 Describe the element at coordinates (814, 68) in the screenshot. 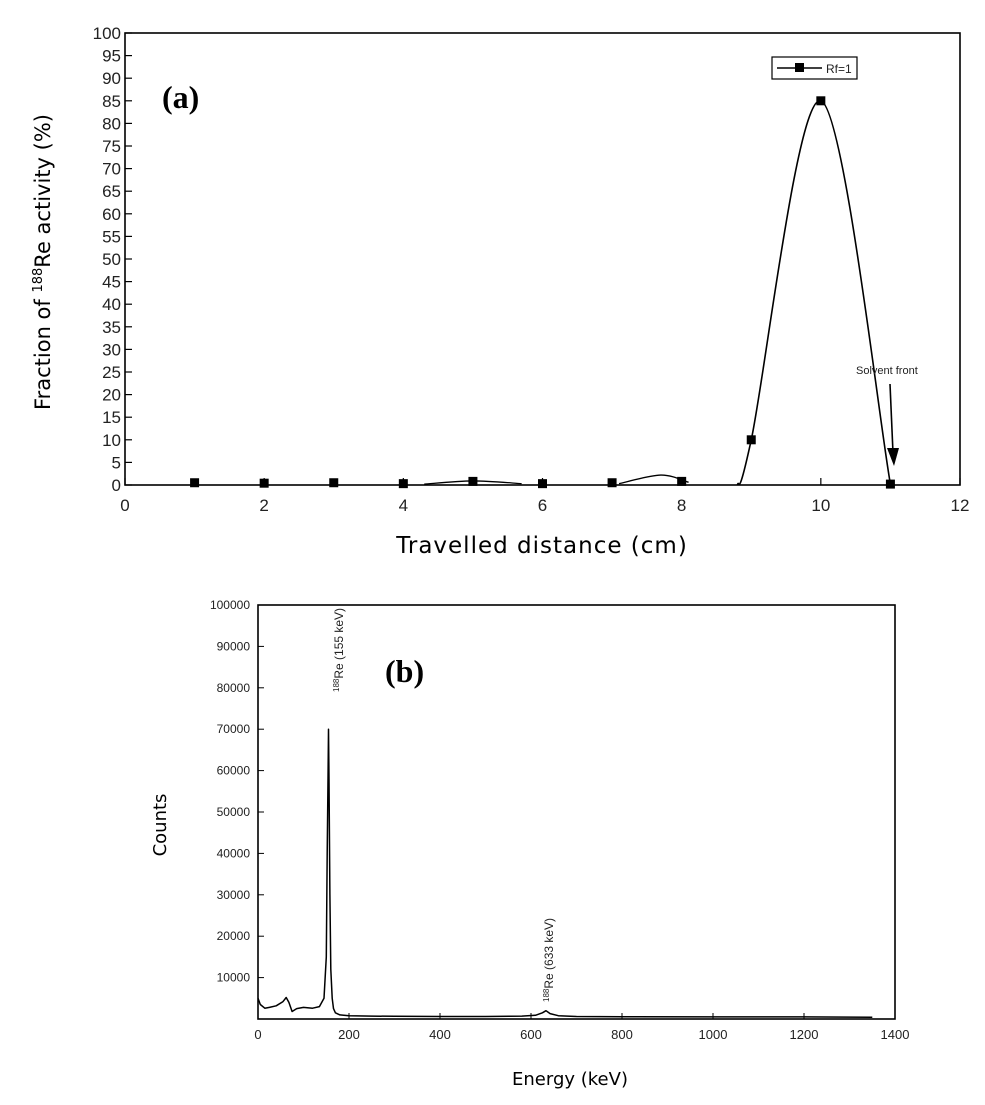

I see `panel-a-legend: Rf=1` at that location.